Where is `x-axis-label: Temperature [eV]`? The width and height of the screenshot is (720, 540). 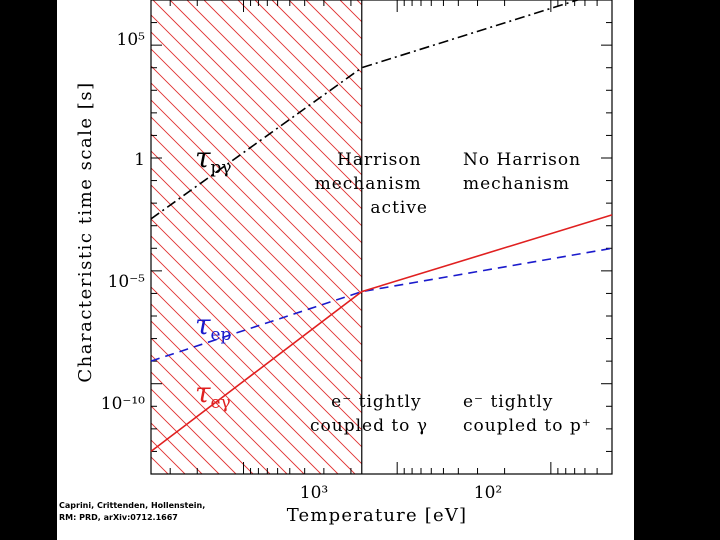 x-axis-label: Temperature [eV] is located at coordinates (377, 515).